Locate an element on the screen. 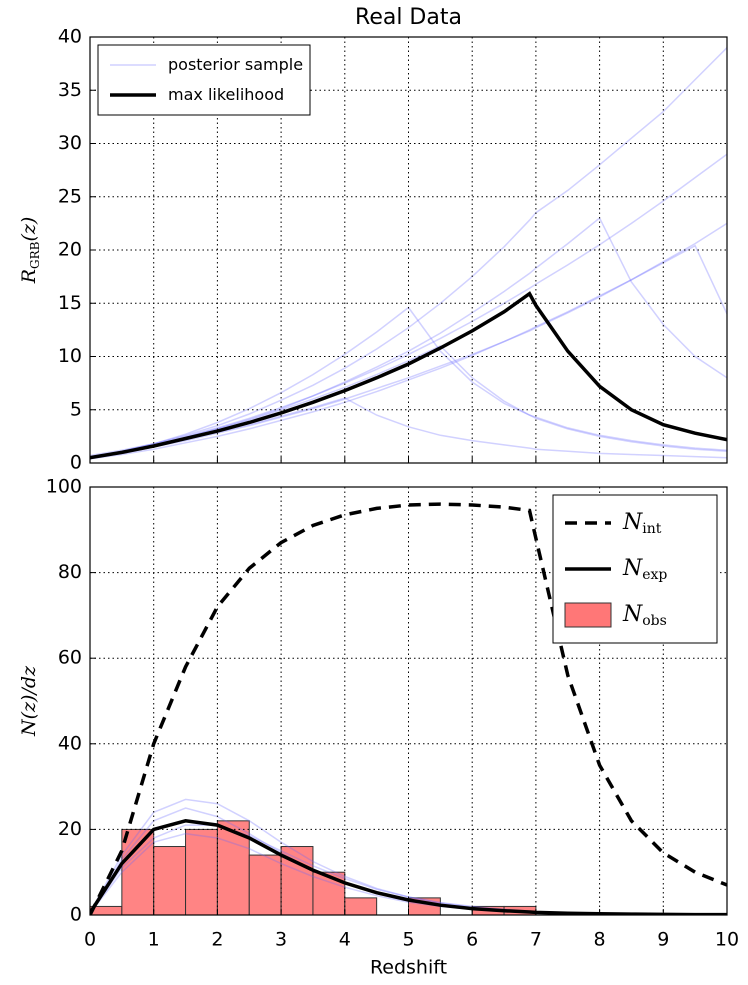  x-tick-label: 3 is located at coordinates (281, 940).